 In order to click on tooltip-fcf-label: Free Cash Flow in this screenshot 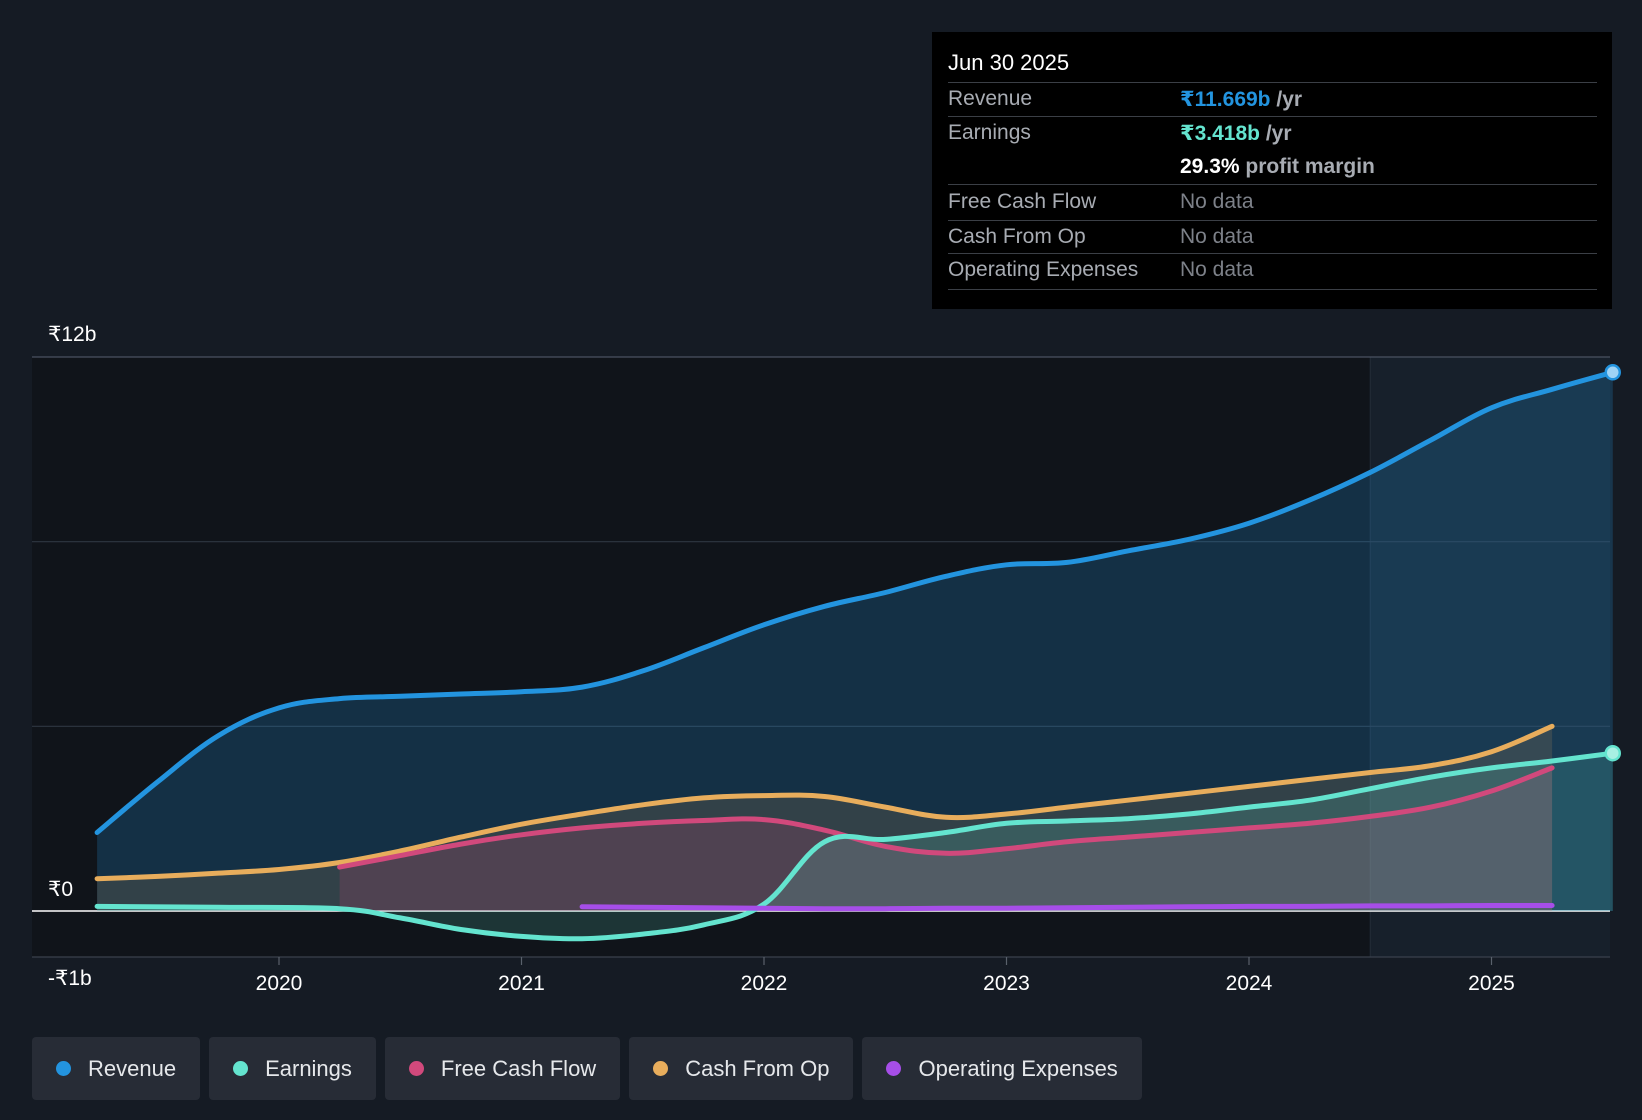, I will do `click(1022, 201)`.